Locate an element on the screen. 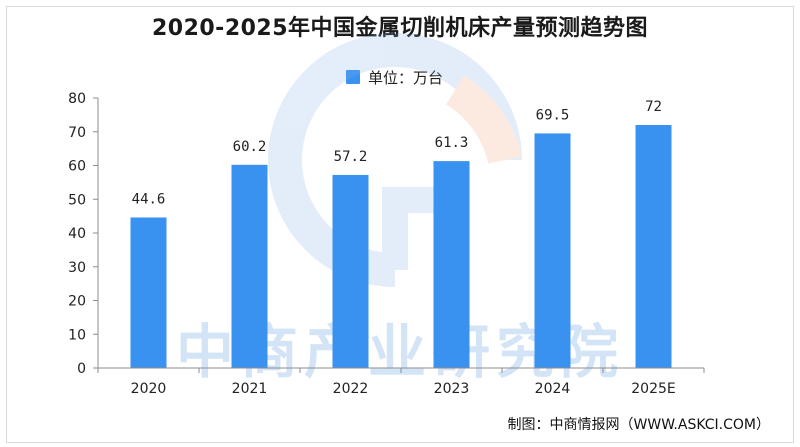  value-label-2022: 57.2 is located at coordinates (351, 157).